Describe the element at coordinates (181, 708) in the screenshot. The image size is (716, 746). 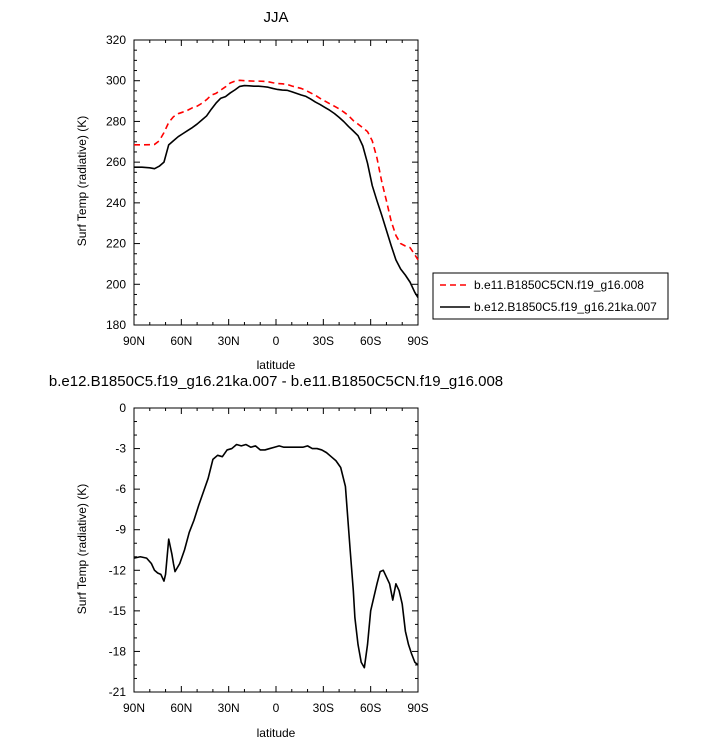
I see `bottom-x-tick-label: 60N` at that location.